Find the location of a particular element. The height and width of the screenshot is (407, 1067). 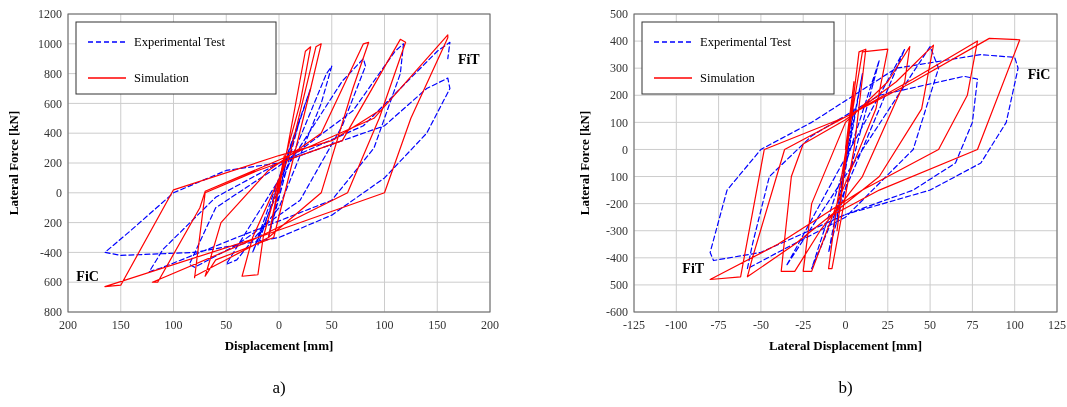

x-axis-title: Displacement [mm] is located at coordinates (279, 345).